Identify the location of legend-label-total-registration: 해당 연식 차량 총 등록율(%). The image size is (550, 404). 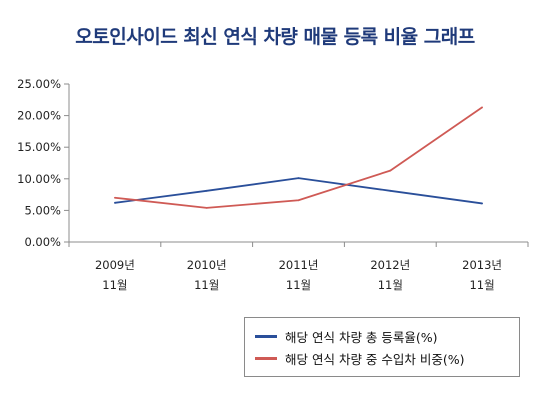
(361, 337).